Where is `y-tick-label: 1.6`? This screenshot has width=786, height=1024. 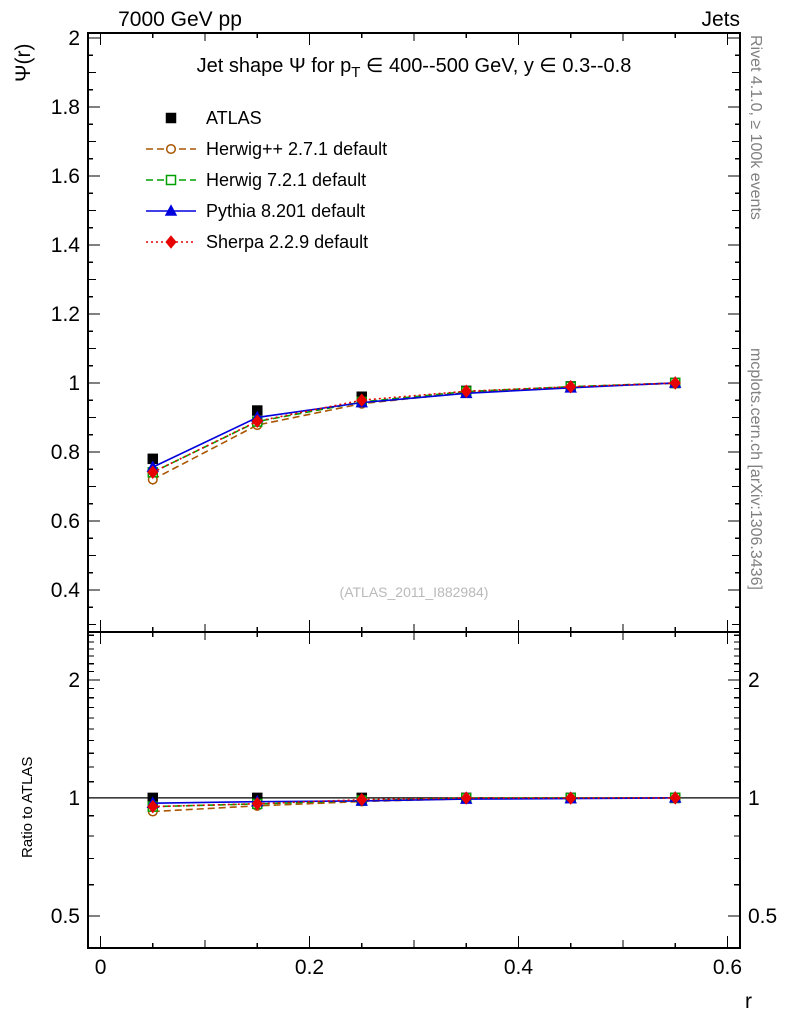 y-tick-label: 1.6 is located at coordinates (65, 176).